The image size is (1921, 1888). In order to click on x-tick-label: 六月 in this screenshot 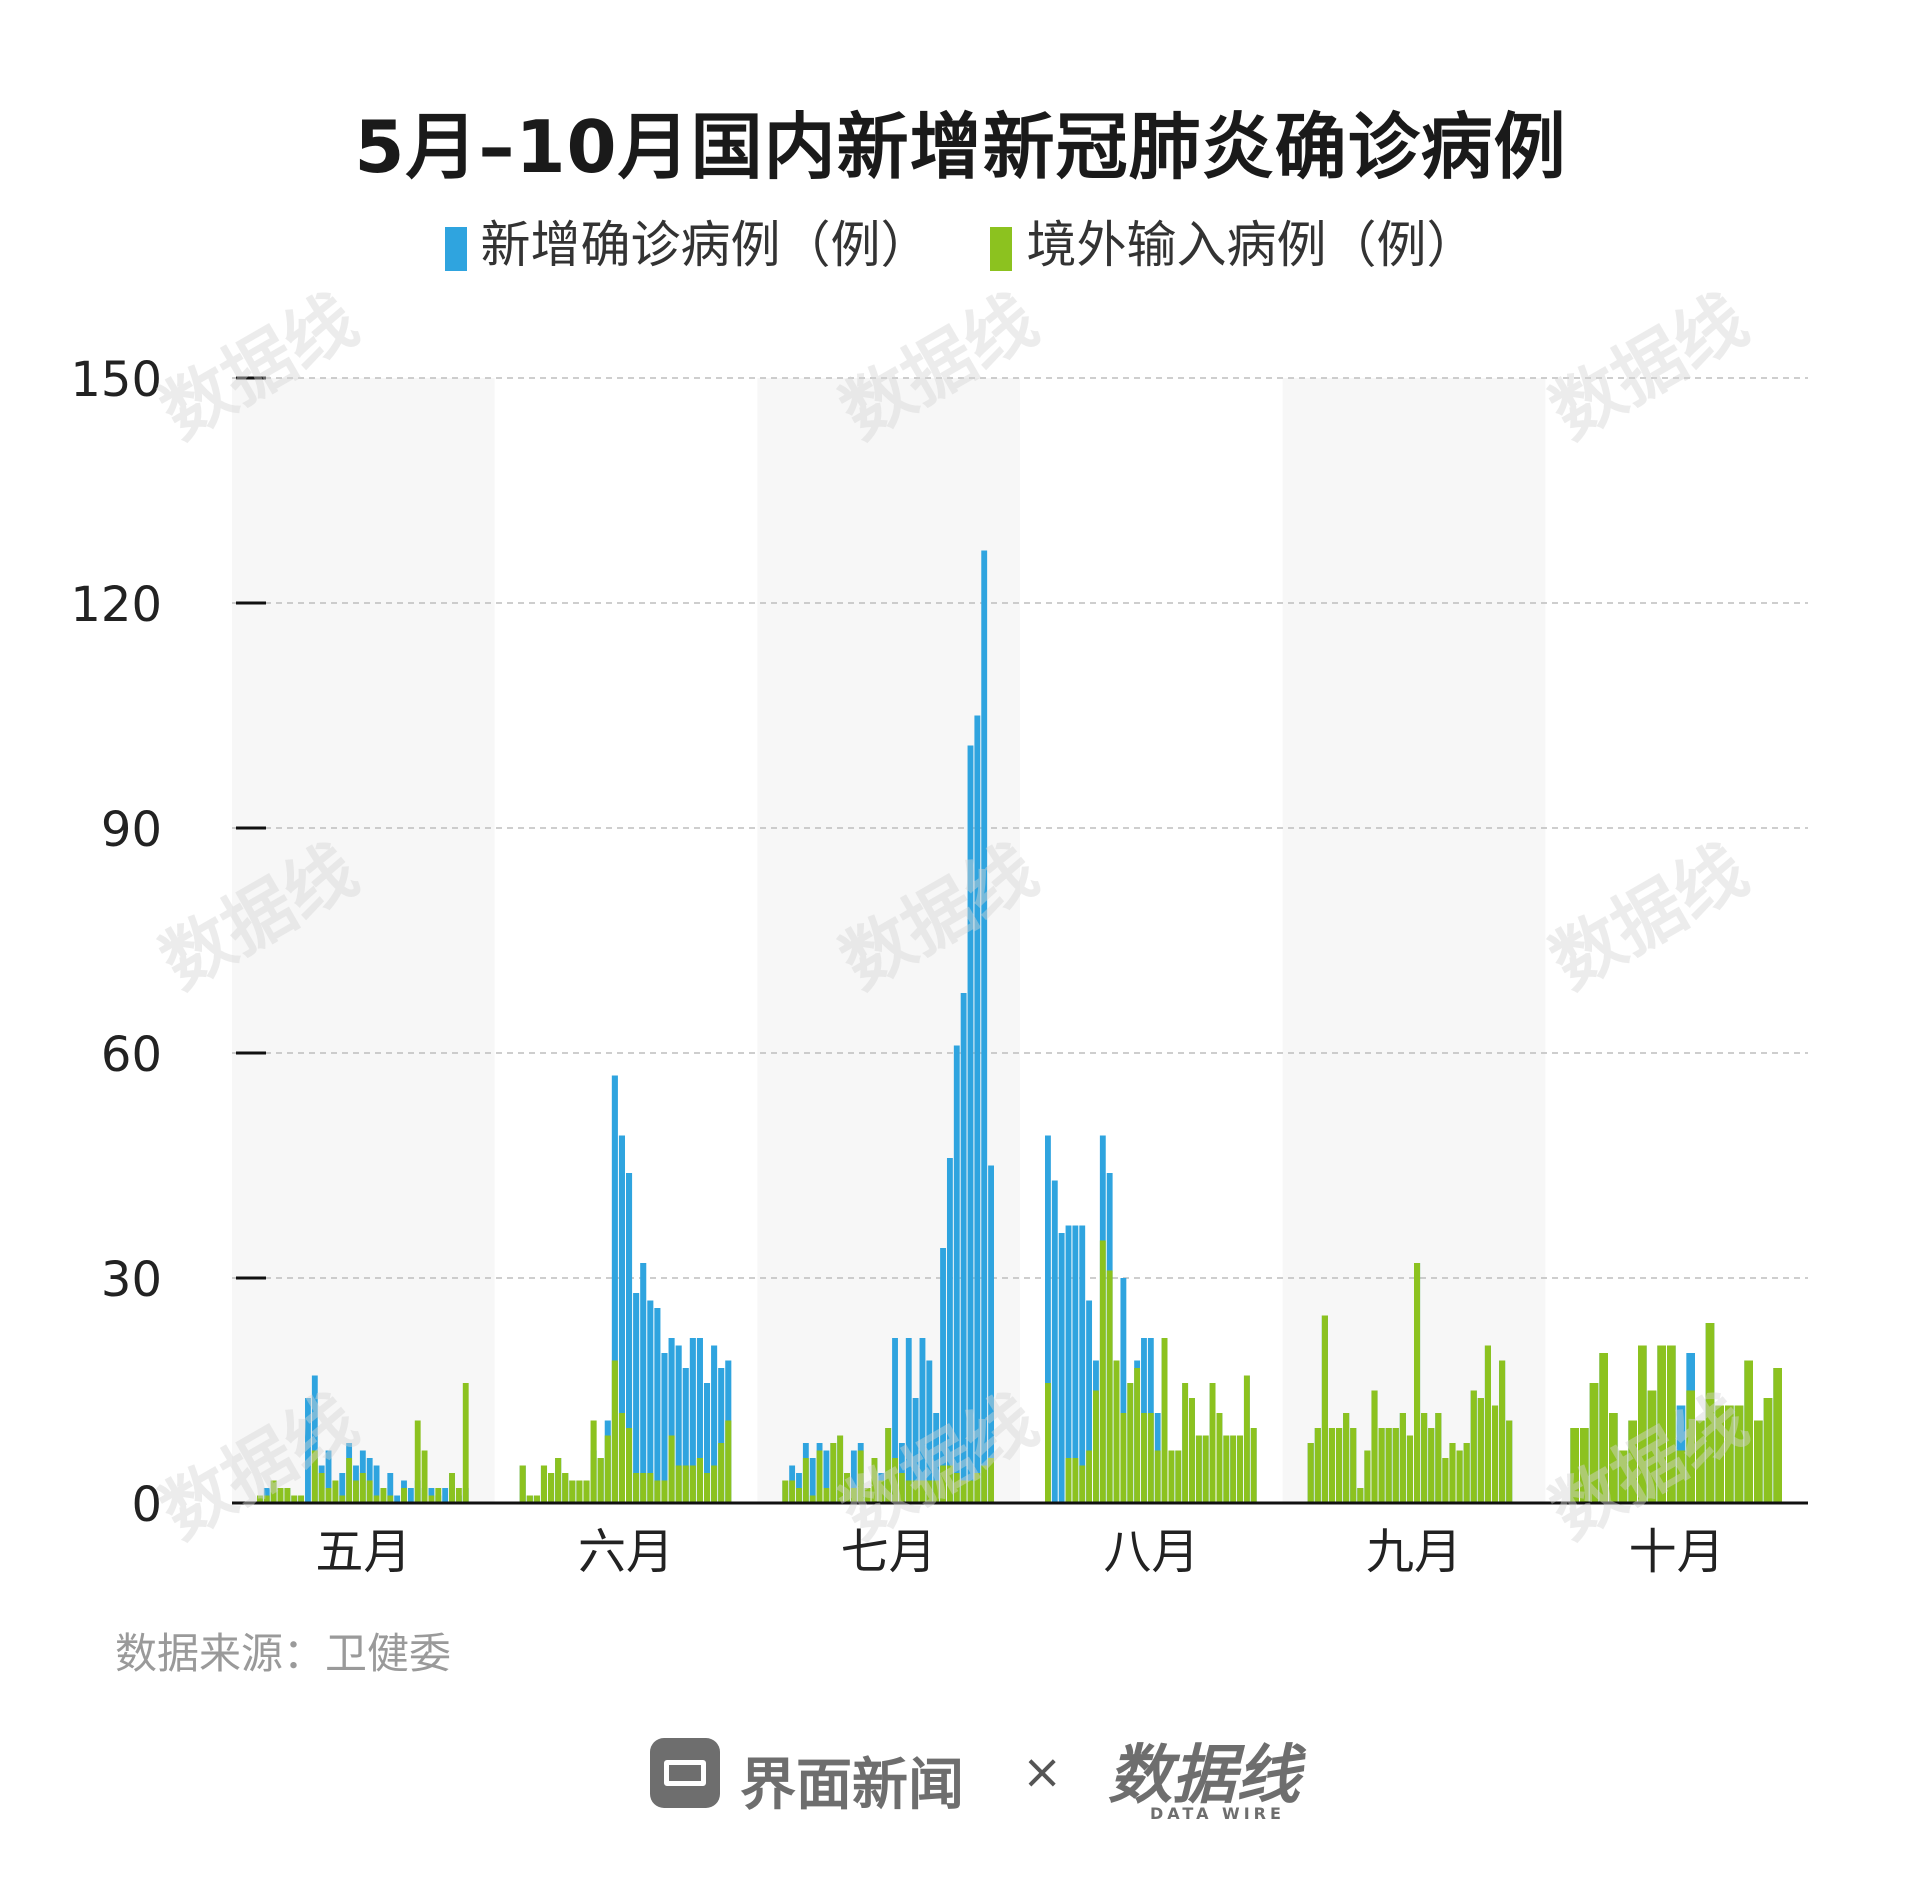, I will do `click(626, 1552)`.